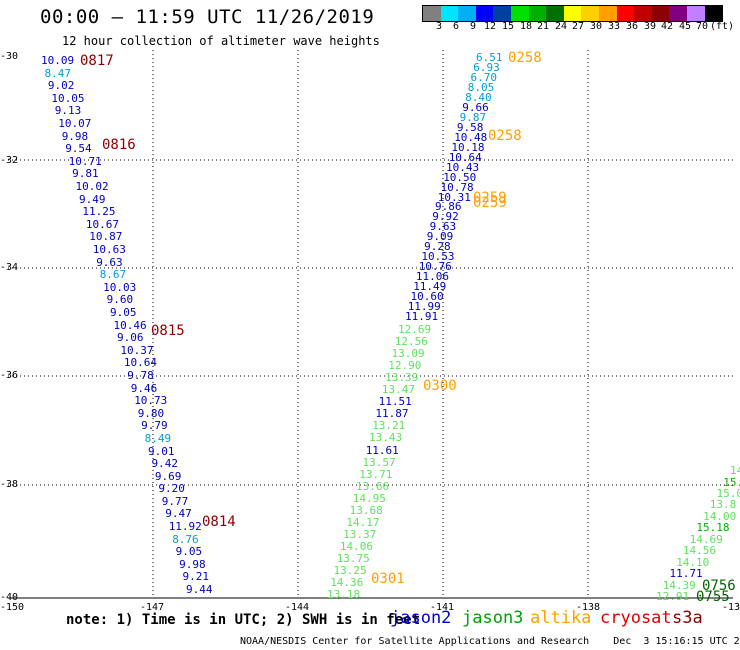 The width and height of the screenshot is (740, 650). I want to click on y-axis-tick: -38, so click(9, 484).